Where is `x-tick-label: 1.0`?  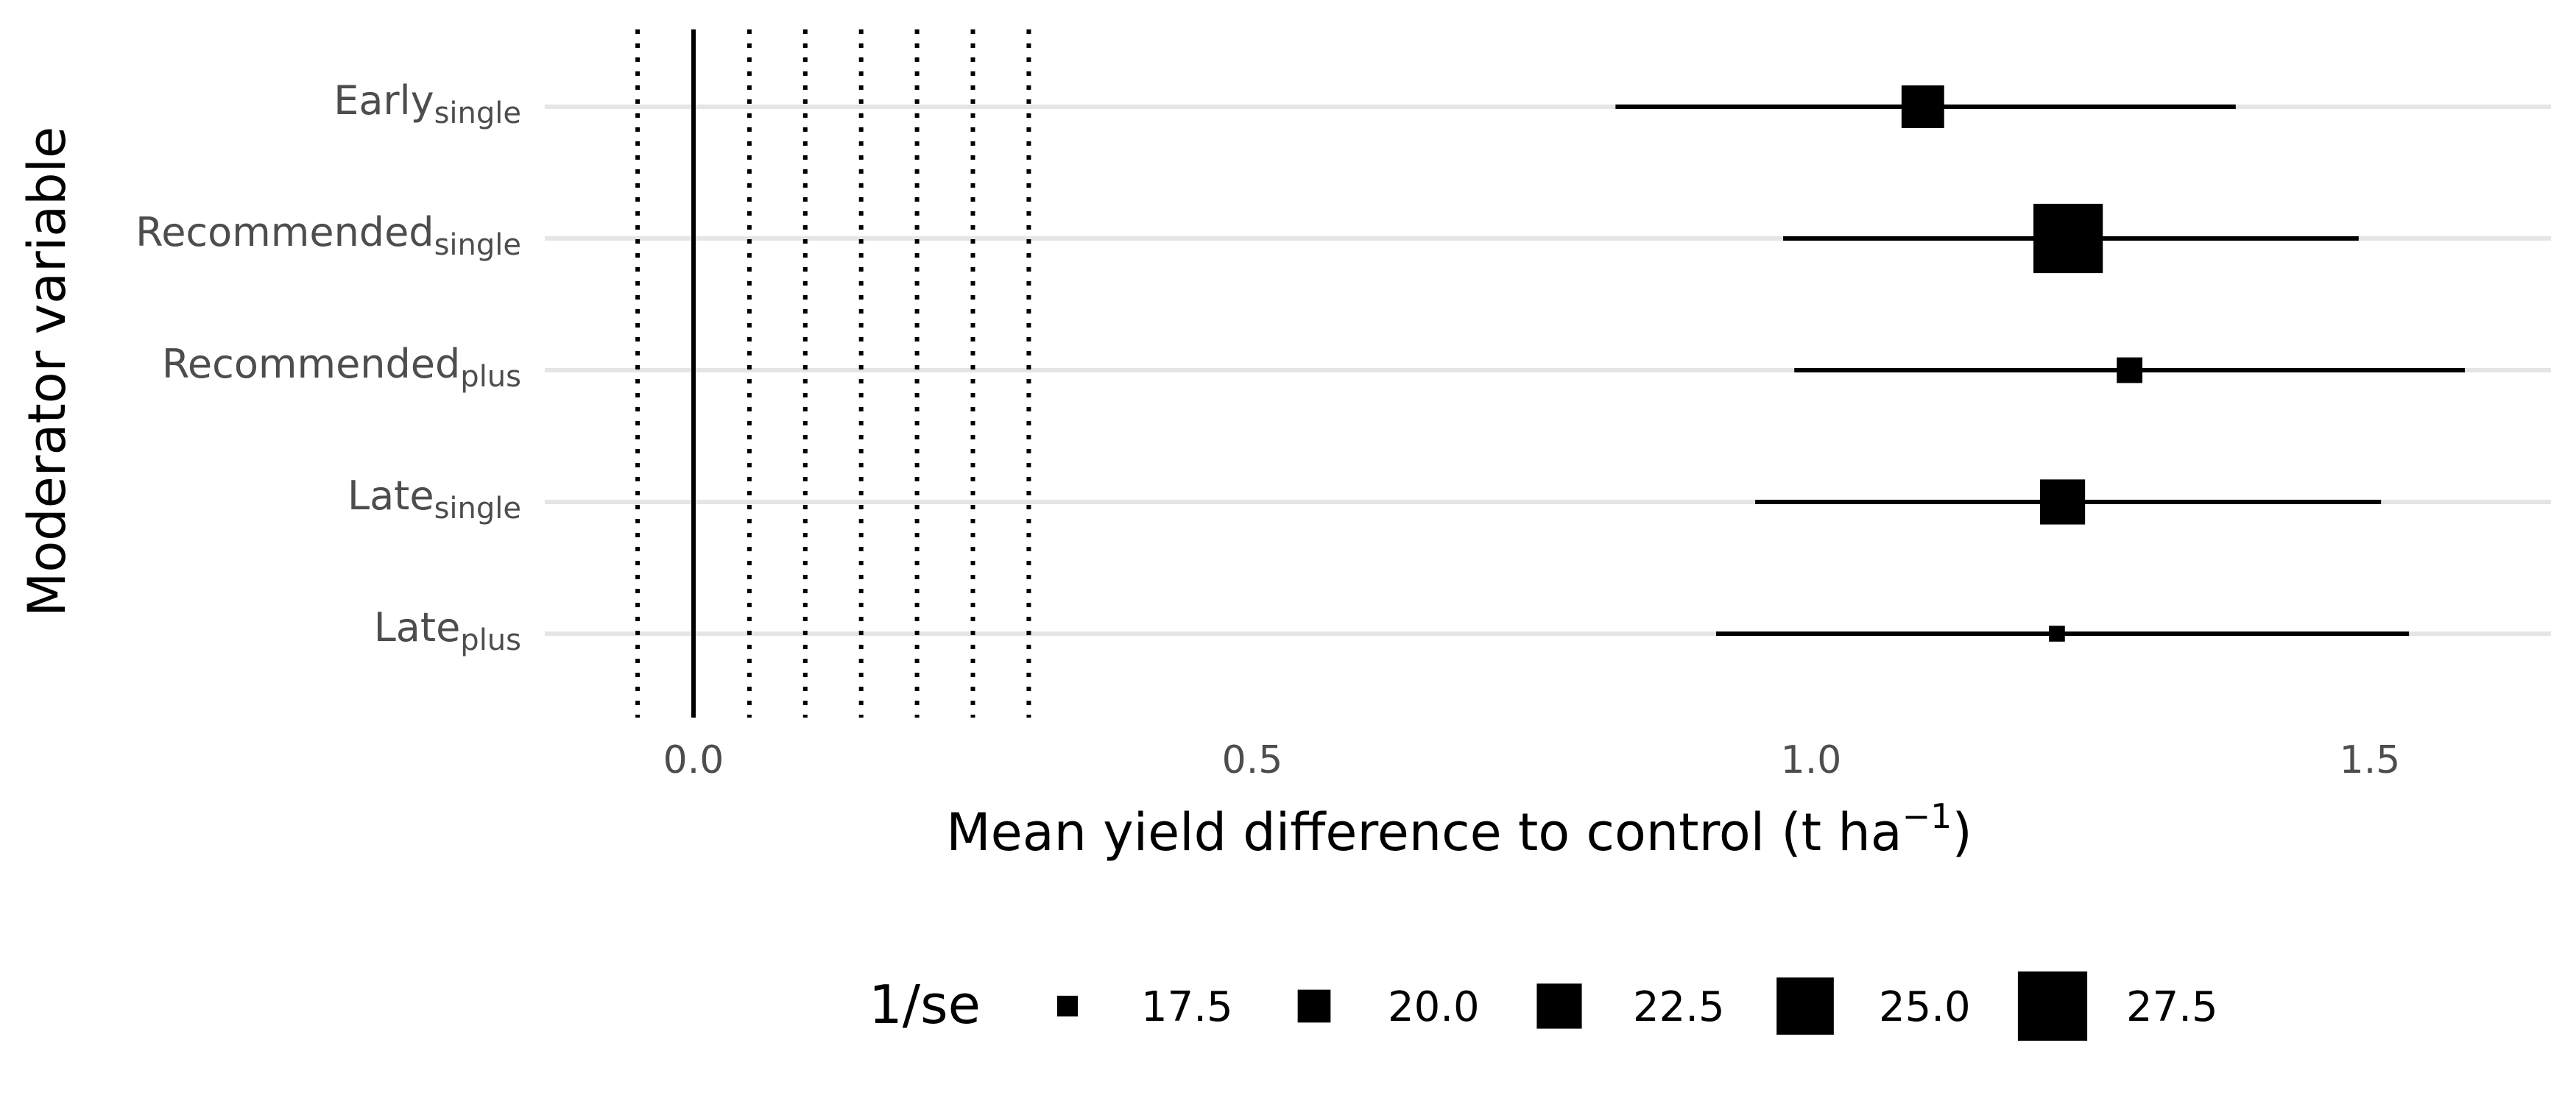
x-tick-label: 1.0 is located at coordinates (1811, 760).